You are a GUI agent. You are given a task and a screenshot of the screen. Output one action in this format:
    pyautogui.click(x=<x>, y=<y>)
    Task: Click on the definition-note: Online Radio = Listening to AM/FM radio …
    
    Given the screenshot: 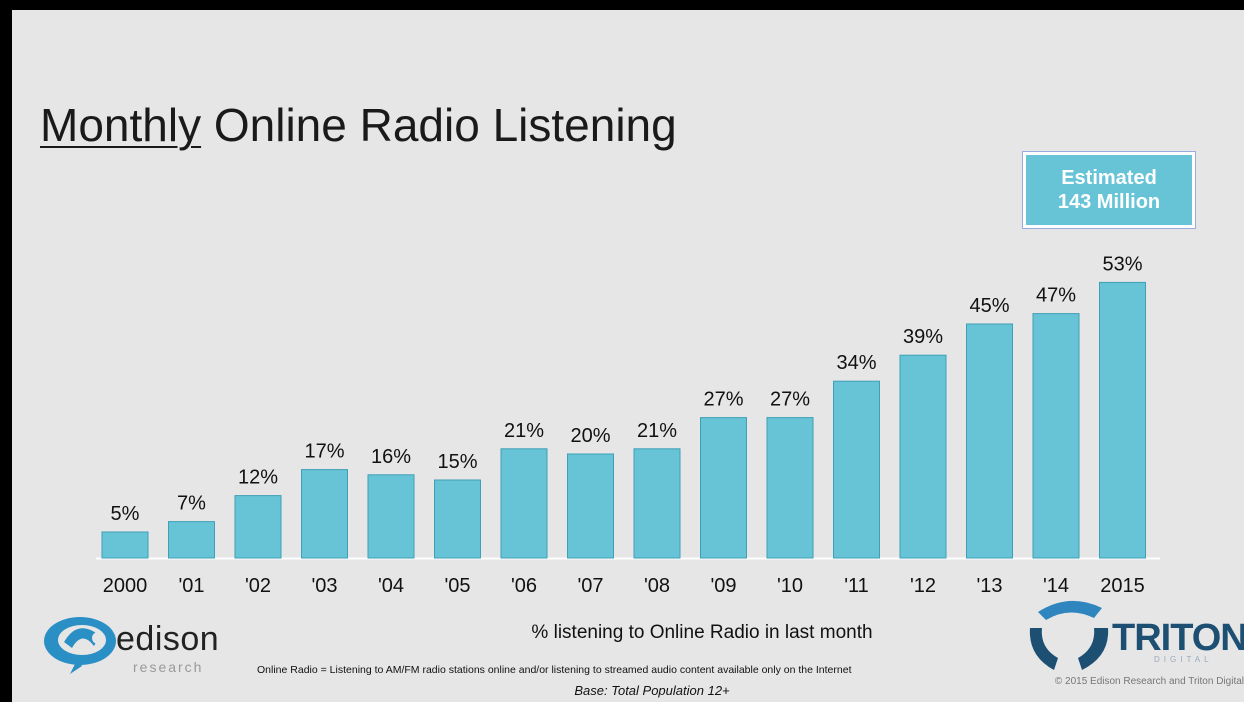 What is the action you would take?
    pyautogui.click(x=554, y=670)
    